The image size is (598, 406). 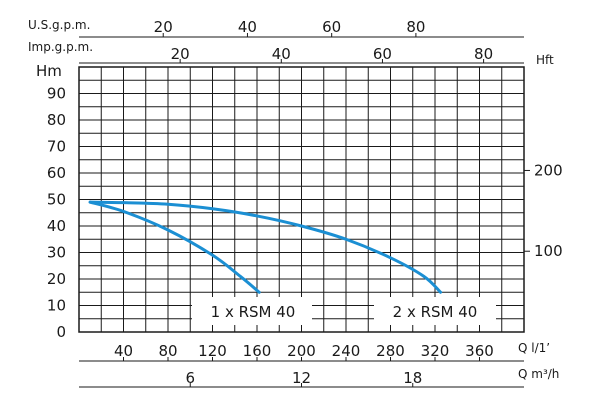 I want to click on series-label-1: 1 x RSM 40, so click(x=253, y=312).